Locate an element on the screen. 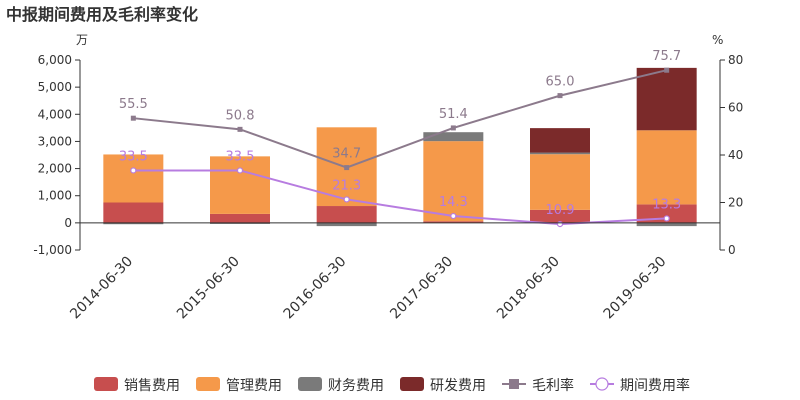  legend-label-期间费用率: 期间费用率 is located at coordinates (655, 385).